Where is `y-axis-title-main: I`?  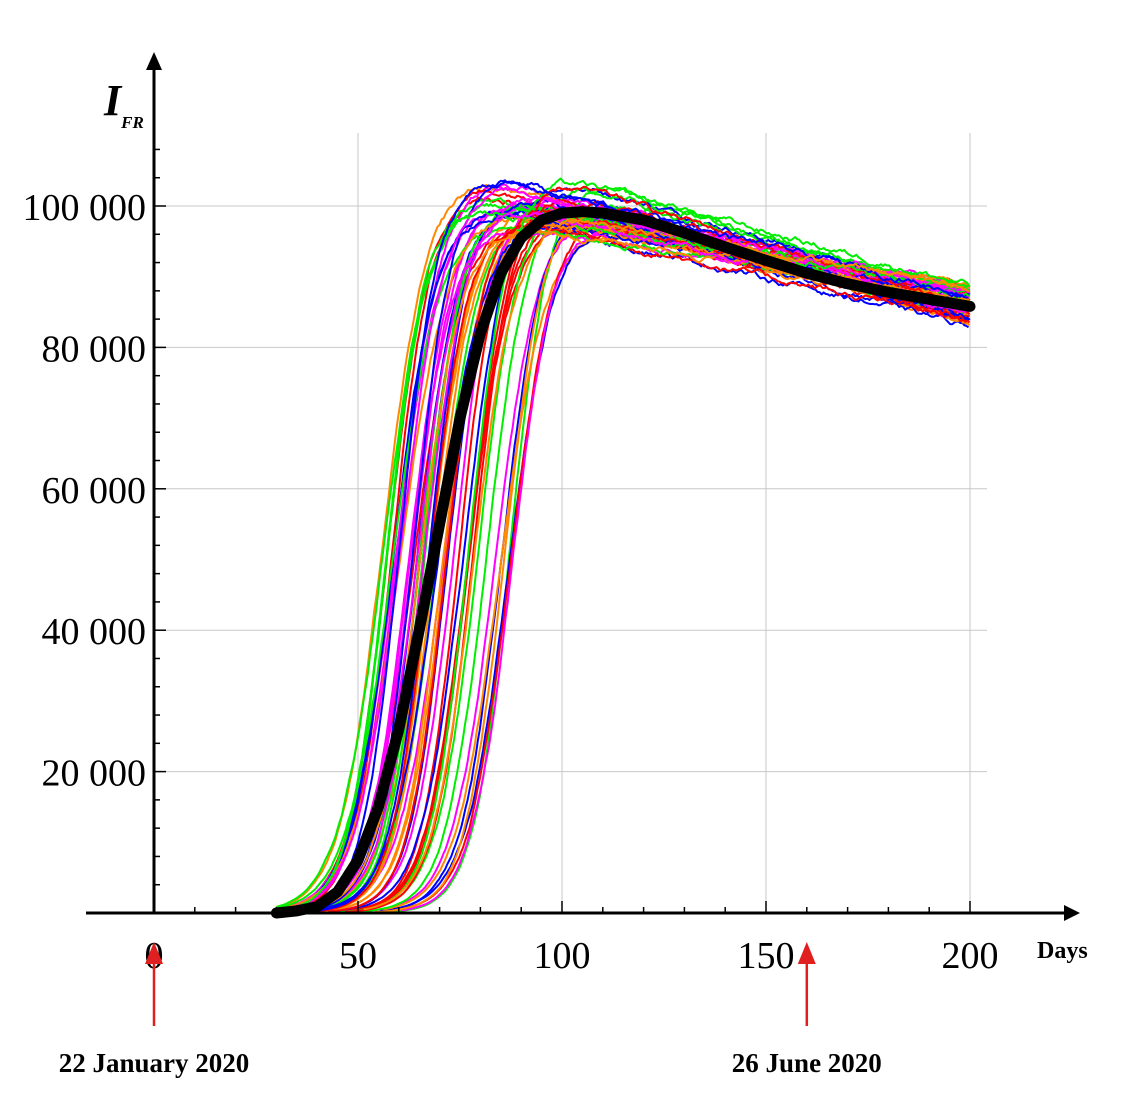
y-axis-title-main: I is located at coordinates (113, 100).